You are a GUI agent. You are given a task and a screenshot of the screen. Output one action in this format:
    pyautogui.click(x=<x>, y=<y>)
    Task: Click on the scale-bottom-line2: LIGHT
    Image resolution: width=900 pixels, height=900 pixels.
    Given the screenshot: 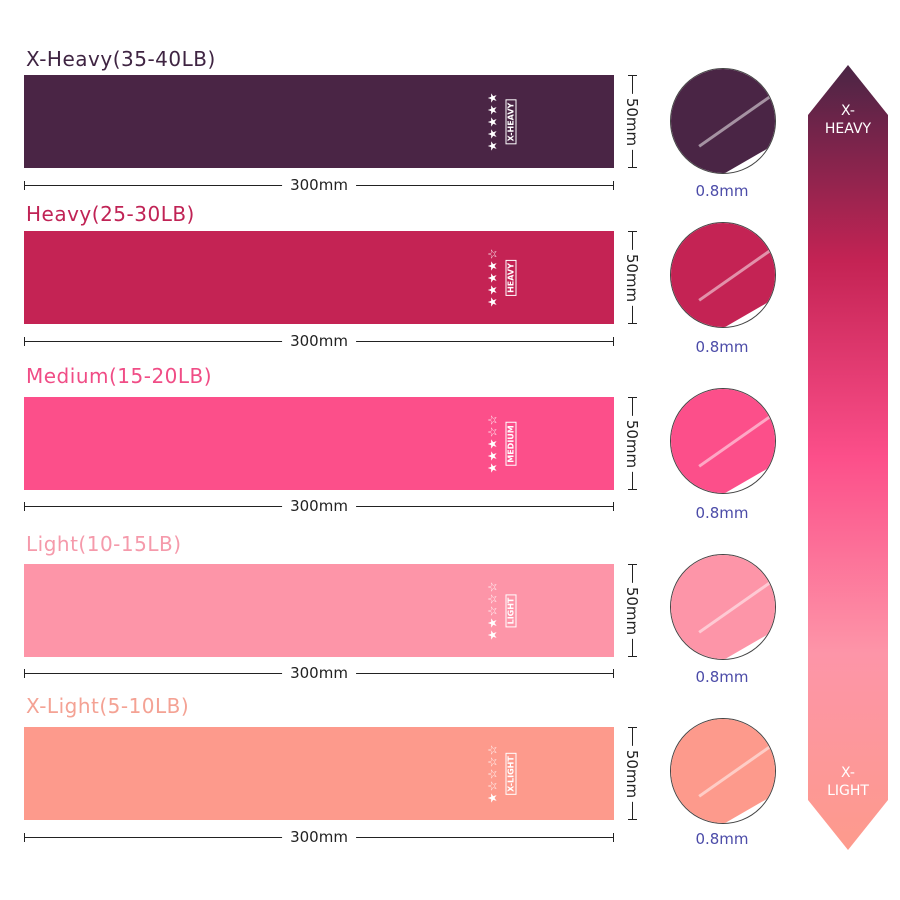 What is the action you would take?
    pyautogui.click(x=848, y=791)
    